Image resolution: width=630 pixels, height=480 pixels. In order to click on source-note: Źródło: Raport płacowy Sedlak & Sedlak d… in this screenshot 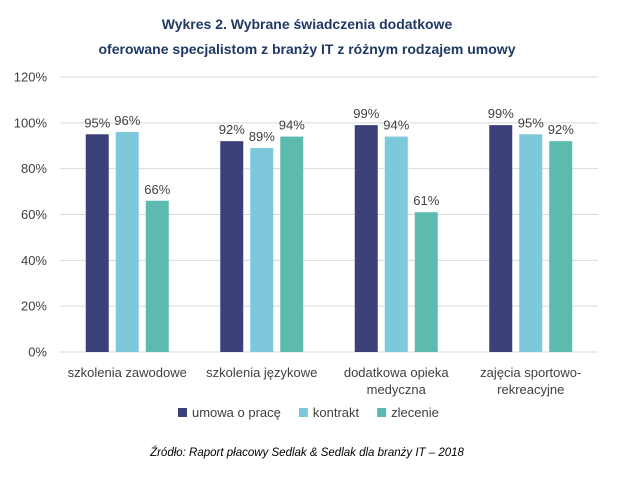, I will do `click(306, 452)`.